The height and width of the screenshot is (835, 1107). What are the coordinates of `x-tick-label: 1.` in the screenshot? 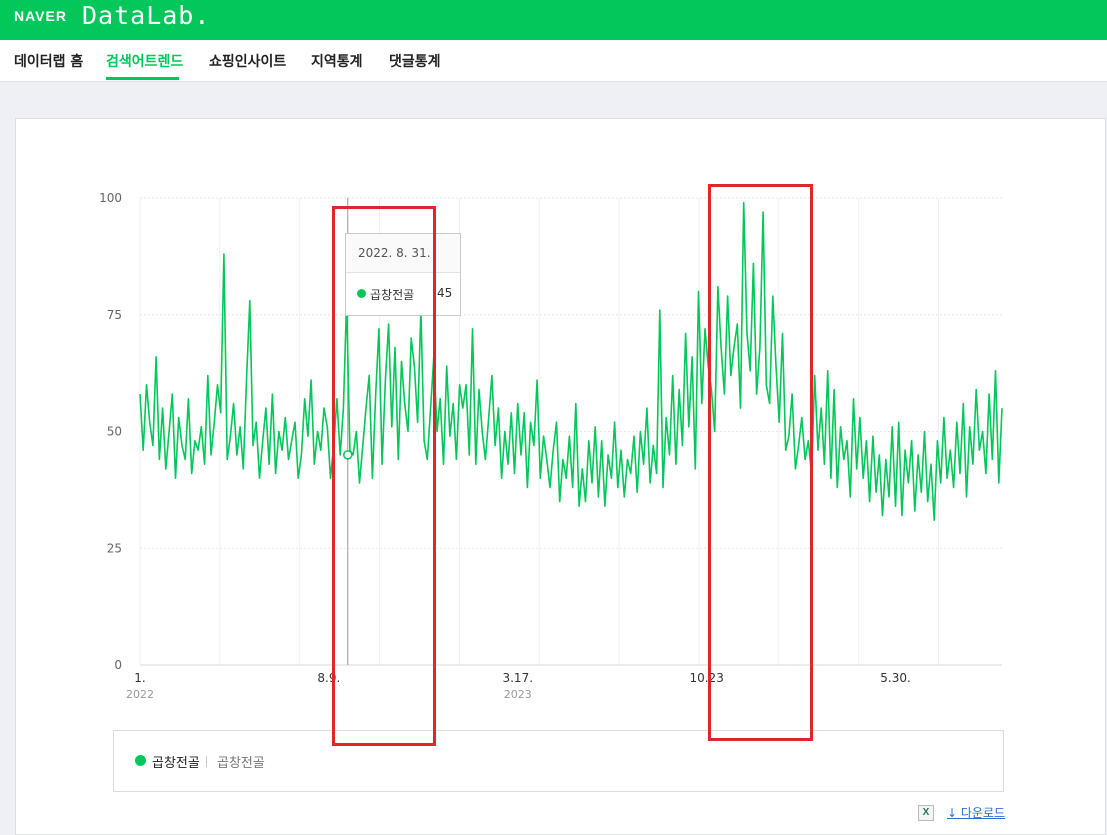 It's located at (139, 678).